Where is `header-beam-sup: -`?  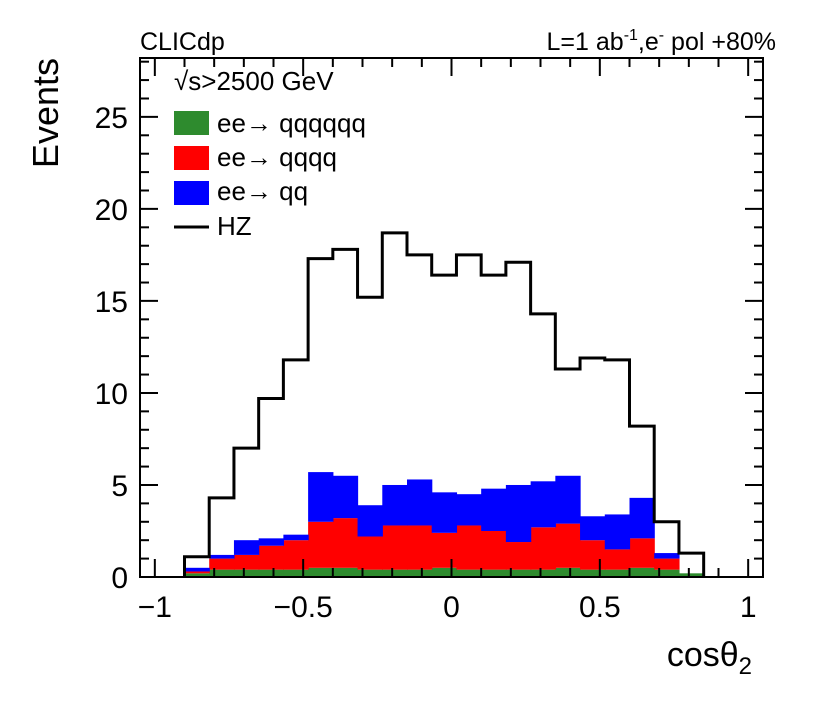
header-beam-sup: - is located at coordinates (661, 35).